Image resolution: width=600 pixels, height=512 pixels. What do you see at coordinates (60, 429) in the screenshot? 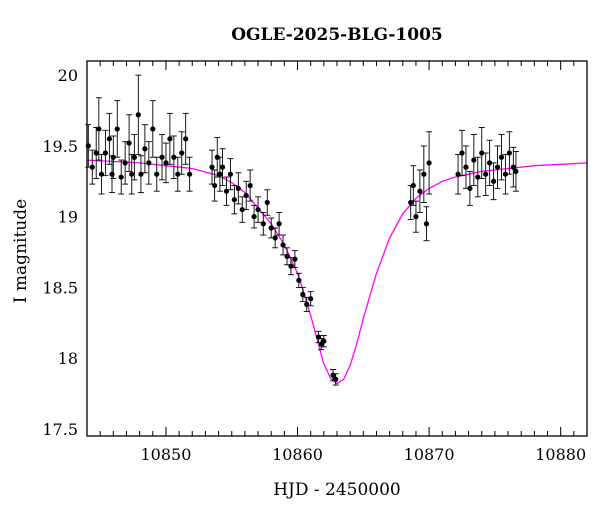
I see `y-tick-label: 17.5` at bounding box center [60, 429].